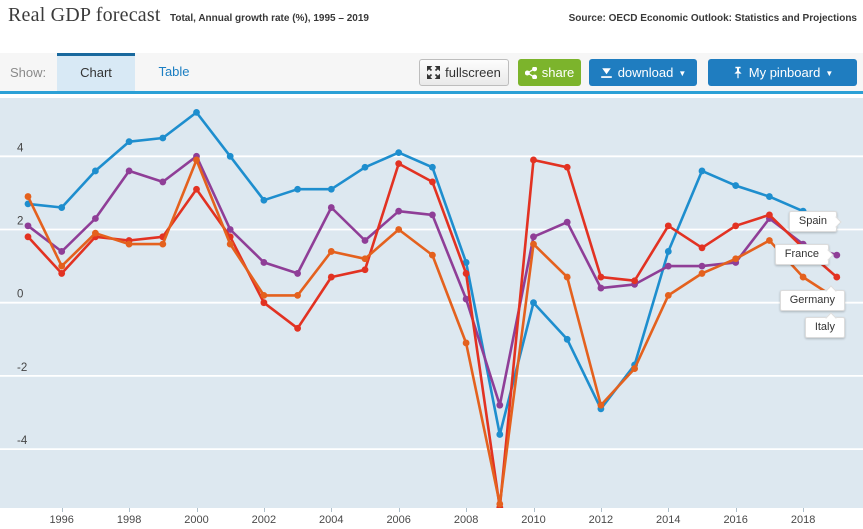  What do you see at coordinates (736, 185) in the screenshot?
I see `point-spain-2016` at bounding box center [736, 185].